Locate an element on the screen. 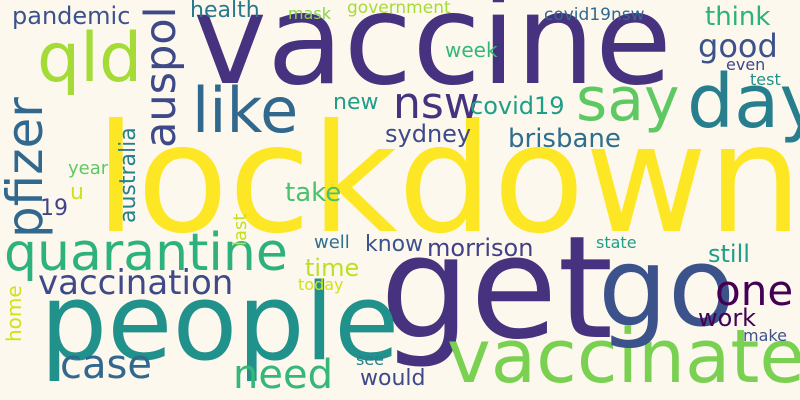 This screenshot has width=800, height=400. word-work: work is located at coordinates (727, 318).